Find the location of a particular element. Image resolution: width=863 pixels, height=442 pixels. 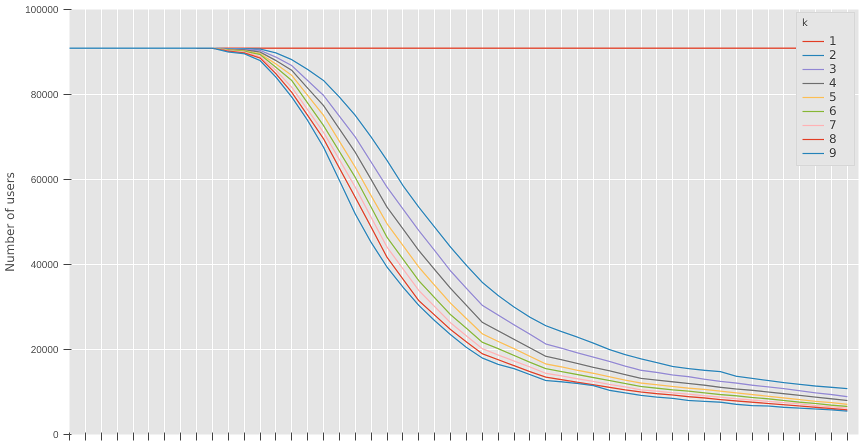

y-tick-label: 100000 is located at coordinates (42, 10).